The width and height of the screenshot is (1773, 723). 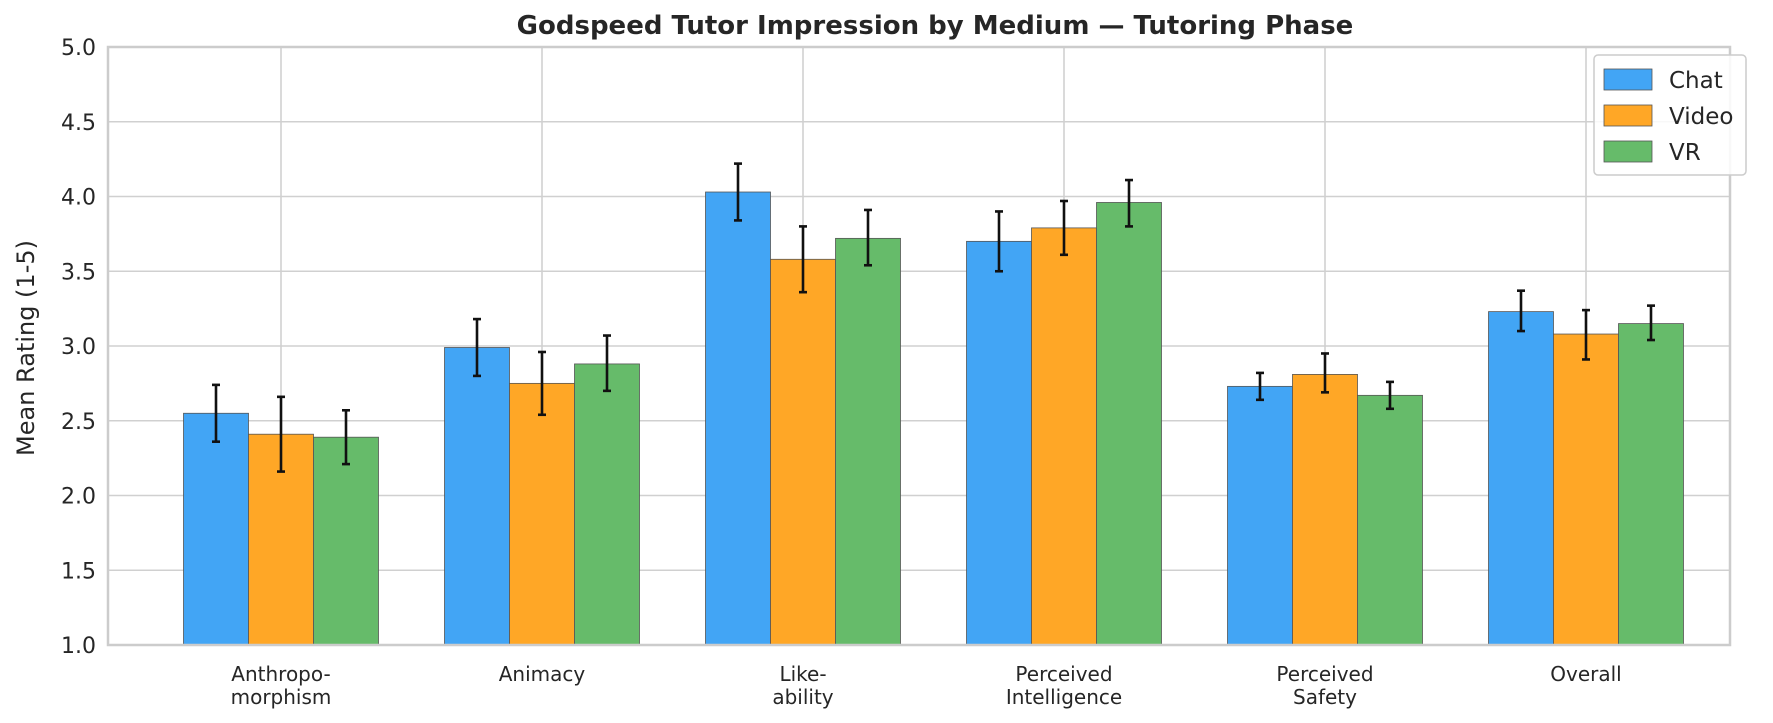 What do you see at coordinates (1064, 697) in the screenshot?
I see `x-tick-label: Intelligence` at bounding box center [1064, 697].